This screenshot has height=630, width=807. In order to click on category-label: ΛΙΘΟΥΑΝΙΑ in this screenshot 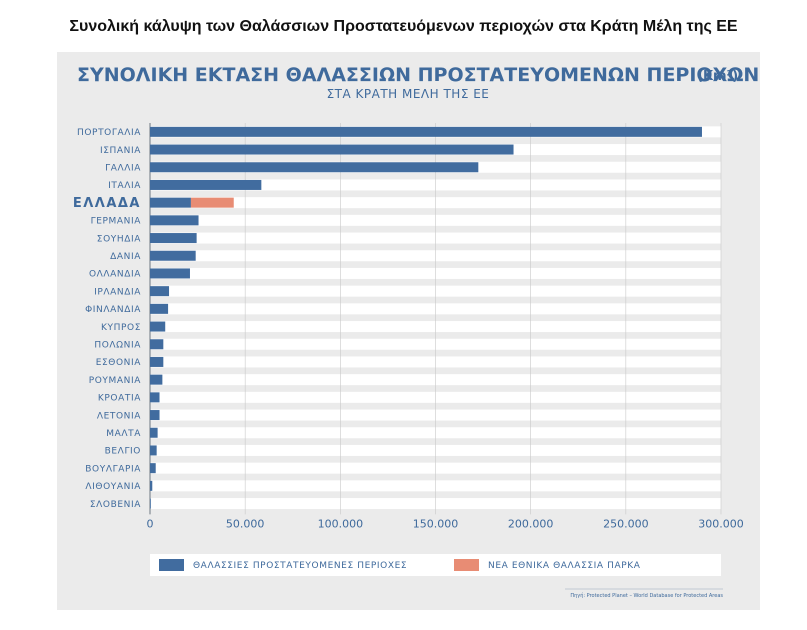, I will do `click(113, 487)`.